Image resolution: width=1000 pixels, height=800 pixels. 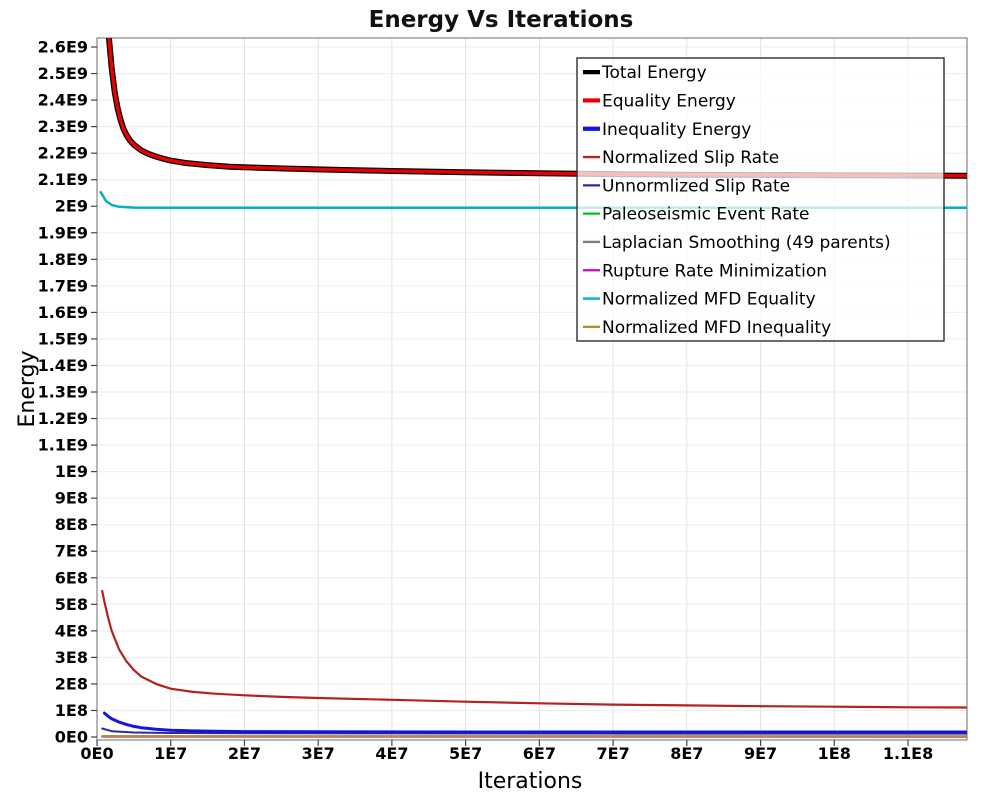 What do you see at coordinates (709, 300) in the screenshot?
I see `legend-label: Normalized MFD Equality` at bounding box center [709, 300].